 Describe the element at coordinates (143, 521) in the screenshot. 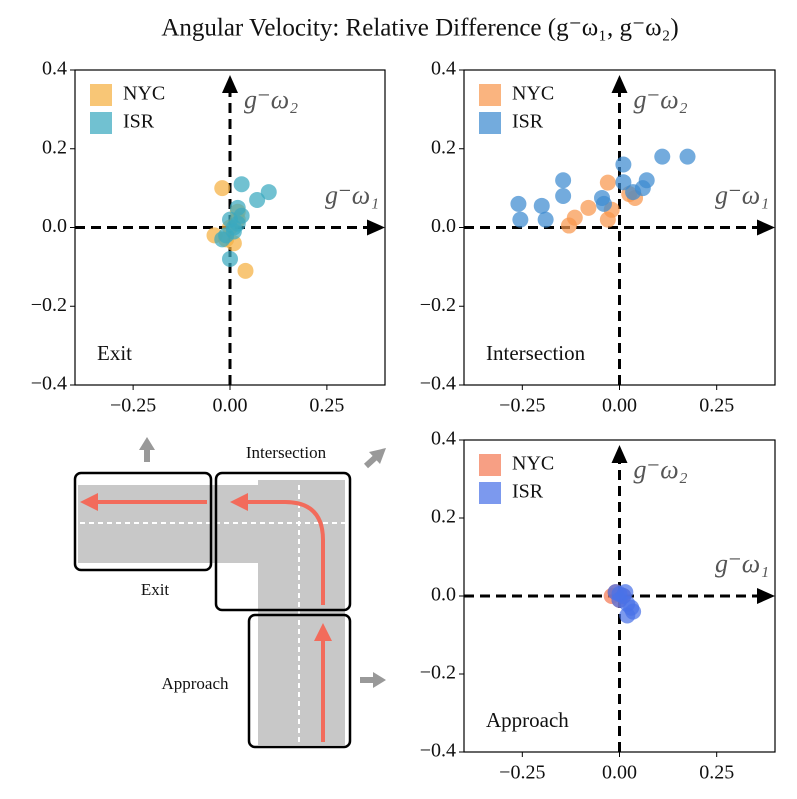

I see `exit-box` at that location.